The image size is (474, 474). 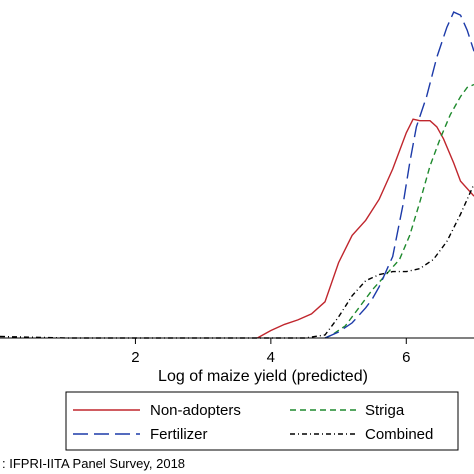 I want to click on source-note: : IFPRI-IITA Panel Survey, 2018, so click(x=93, y=463).